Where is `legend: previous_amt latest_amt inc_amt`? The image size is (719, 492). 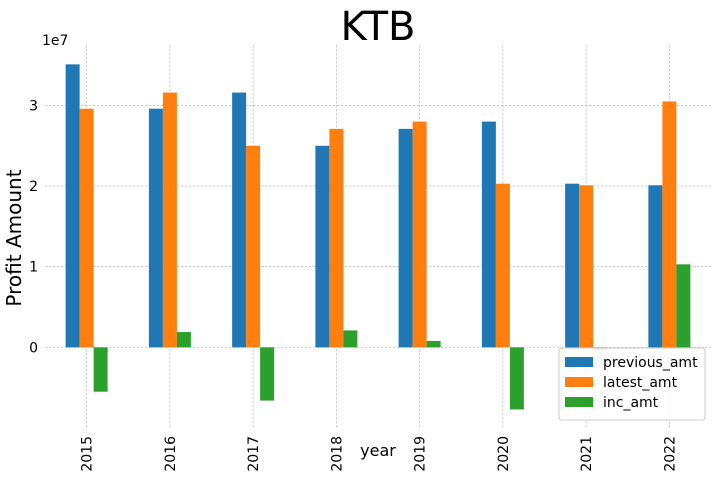
legend: previous_amt latest_amt inc_amt is located at coordinates (632, 384).